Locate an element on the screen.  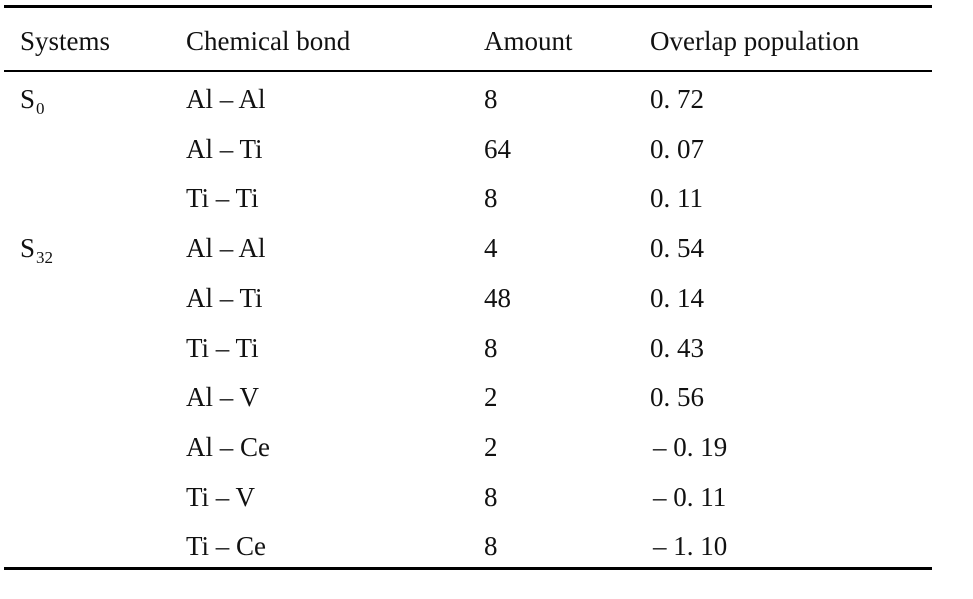
header-overlap-population: Overlap population is located at coordinates (755, 41).